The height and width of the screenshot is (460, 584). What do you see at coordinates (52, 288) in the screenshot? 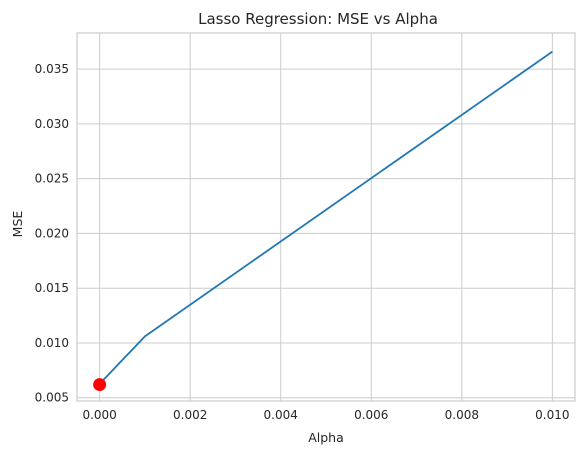
I see `y-tick-label: 0.015` at bounding box center [52, 288].